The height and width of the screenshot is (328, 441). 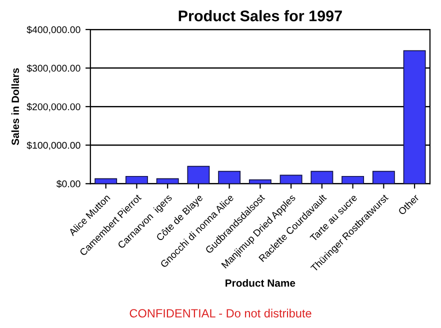 What do you see at coordinates (260, 16) in the screenshot?
I see `chart-title: Product Sales for 1997` at bounding box center [260, 16].